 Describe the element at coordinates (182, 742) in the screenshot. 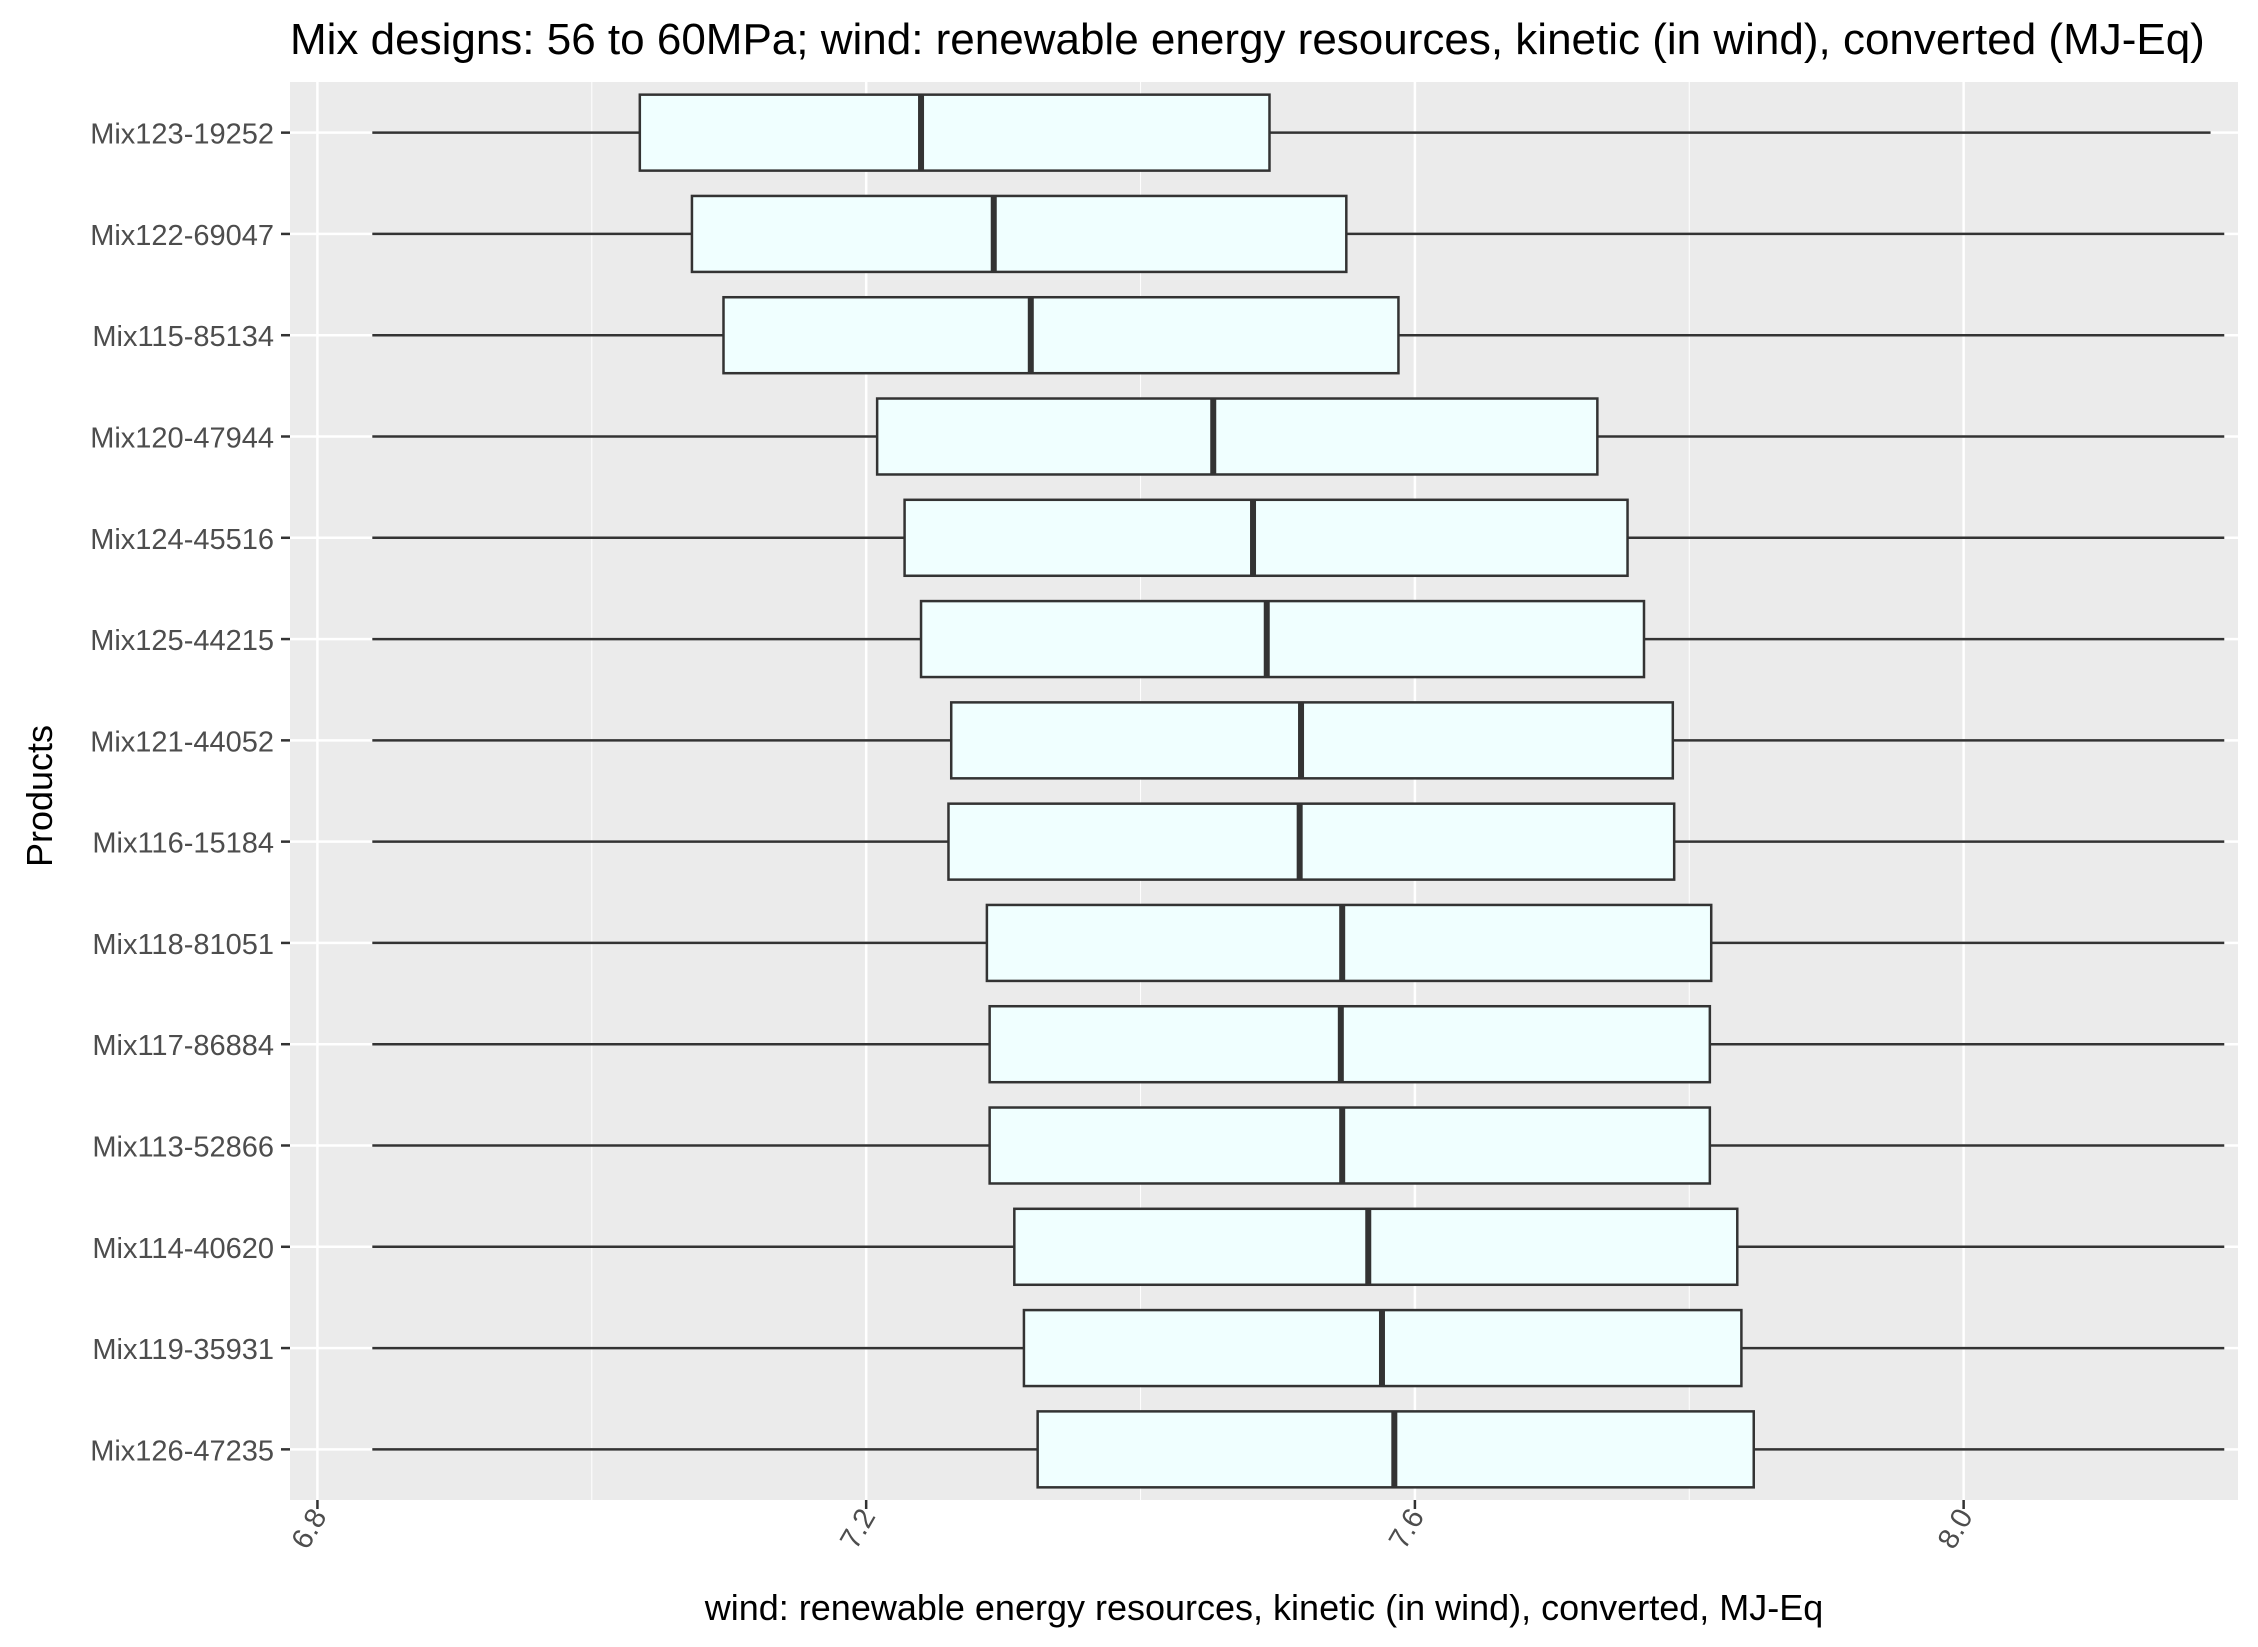

I see `y-tick-label: Mix121-44052` at that location.